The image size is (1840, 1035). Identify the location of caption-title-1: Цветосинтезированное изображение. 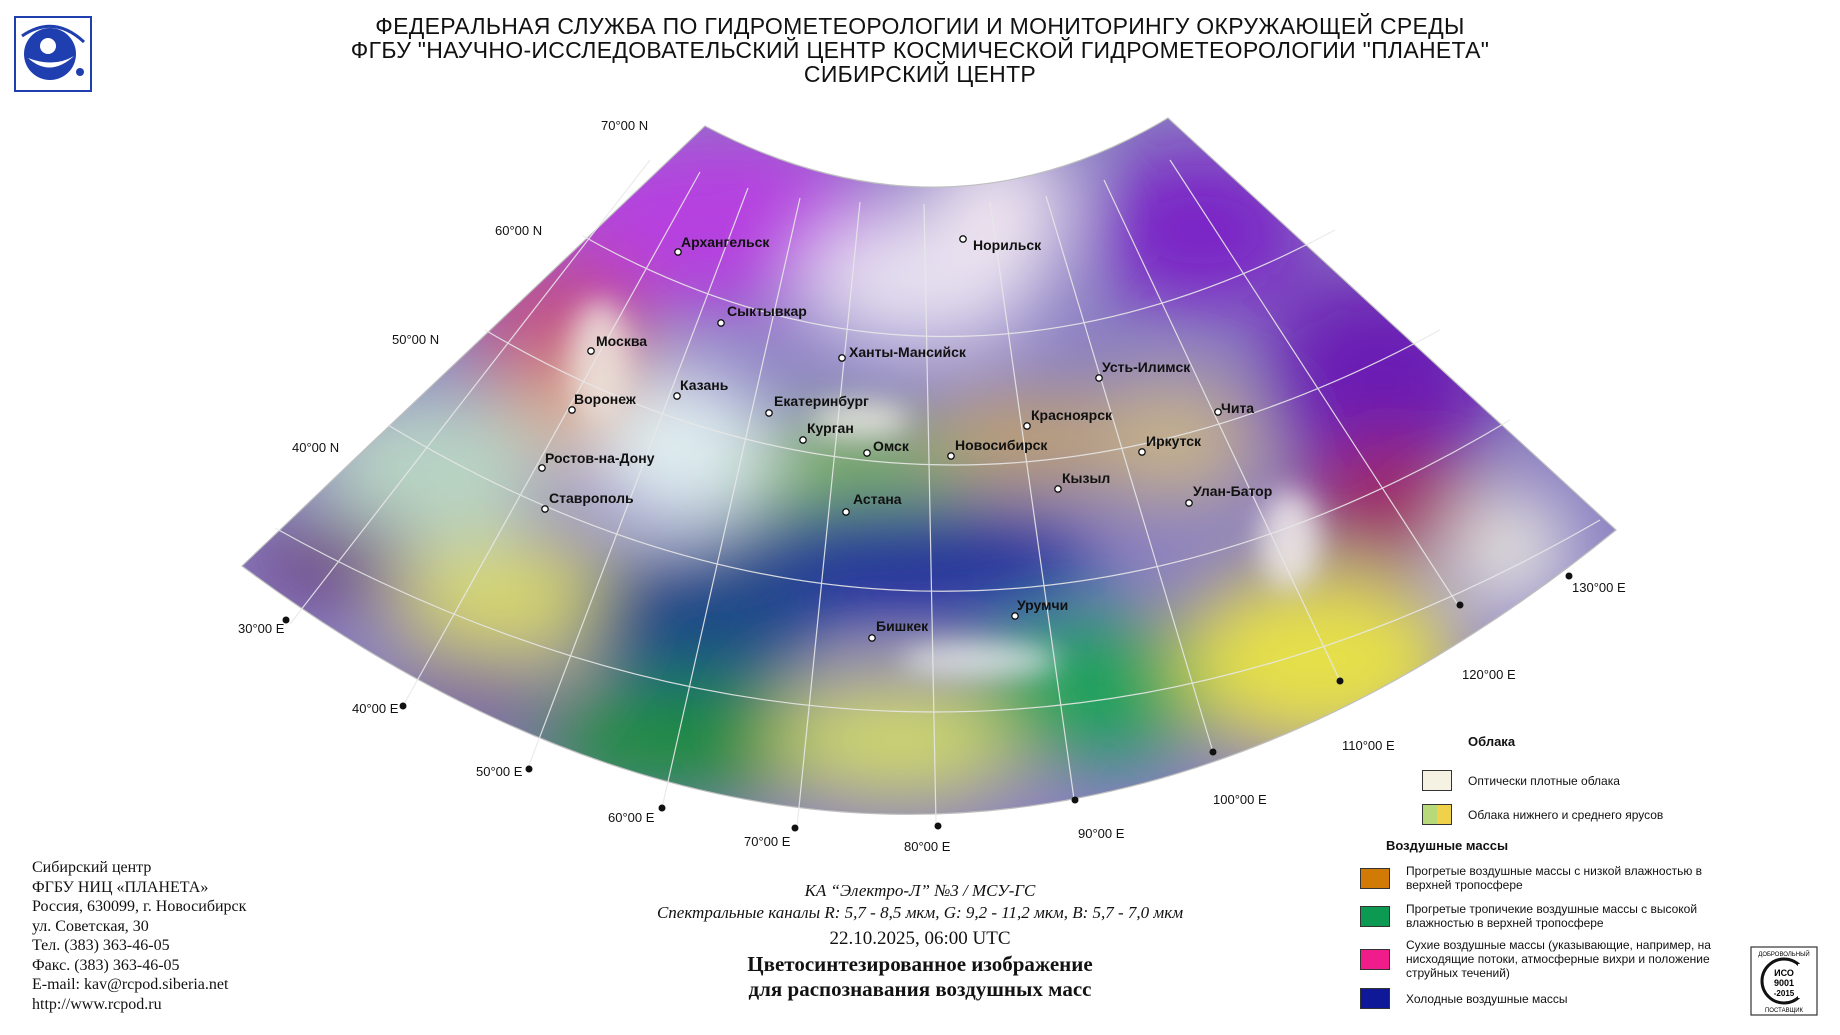
(920, 964).